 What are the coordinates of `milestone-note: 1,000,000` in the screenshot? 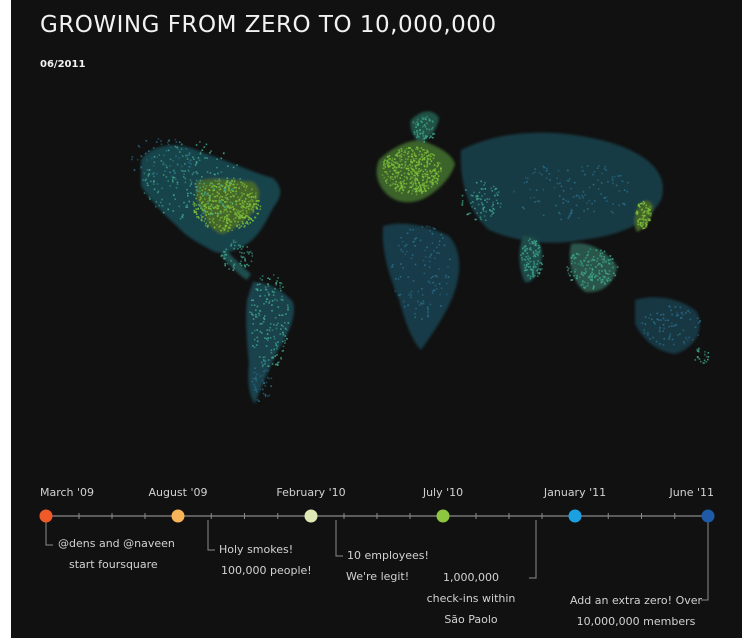 It's located at (471, 577).